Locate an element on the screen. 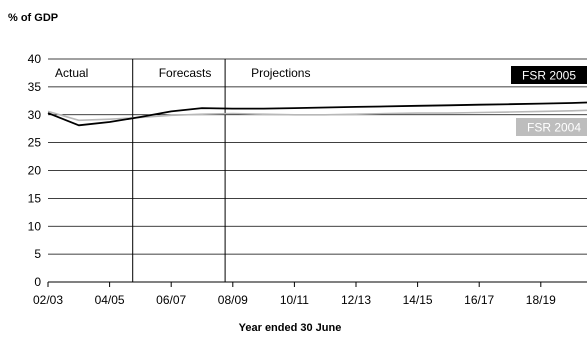 The image size is (587, 338). x-tick-label-1: 04/05 is located at coordinates (110, 300).